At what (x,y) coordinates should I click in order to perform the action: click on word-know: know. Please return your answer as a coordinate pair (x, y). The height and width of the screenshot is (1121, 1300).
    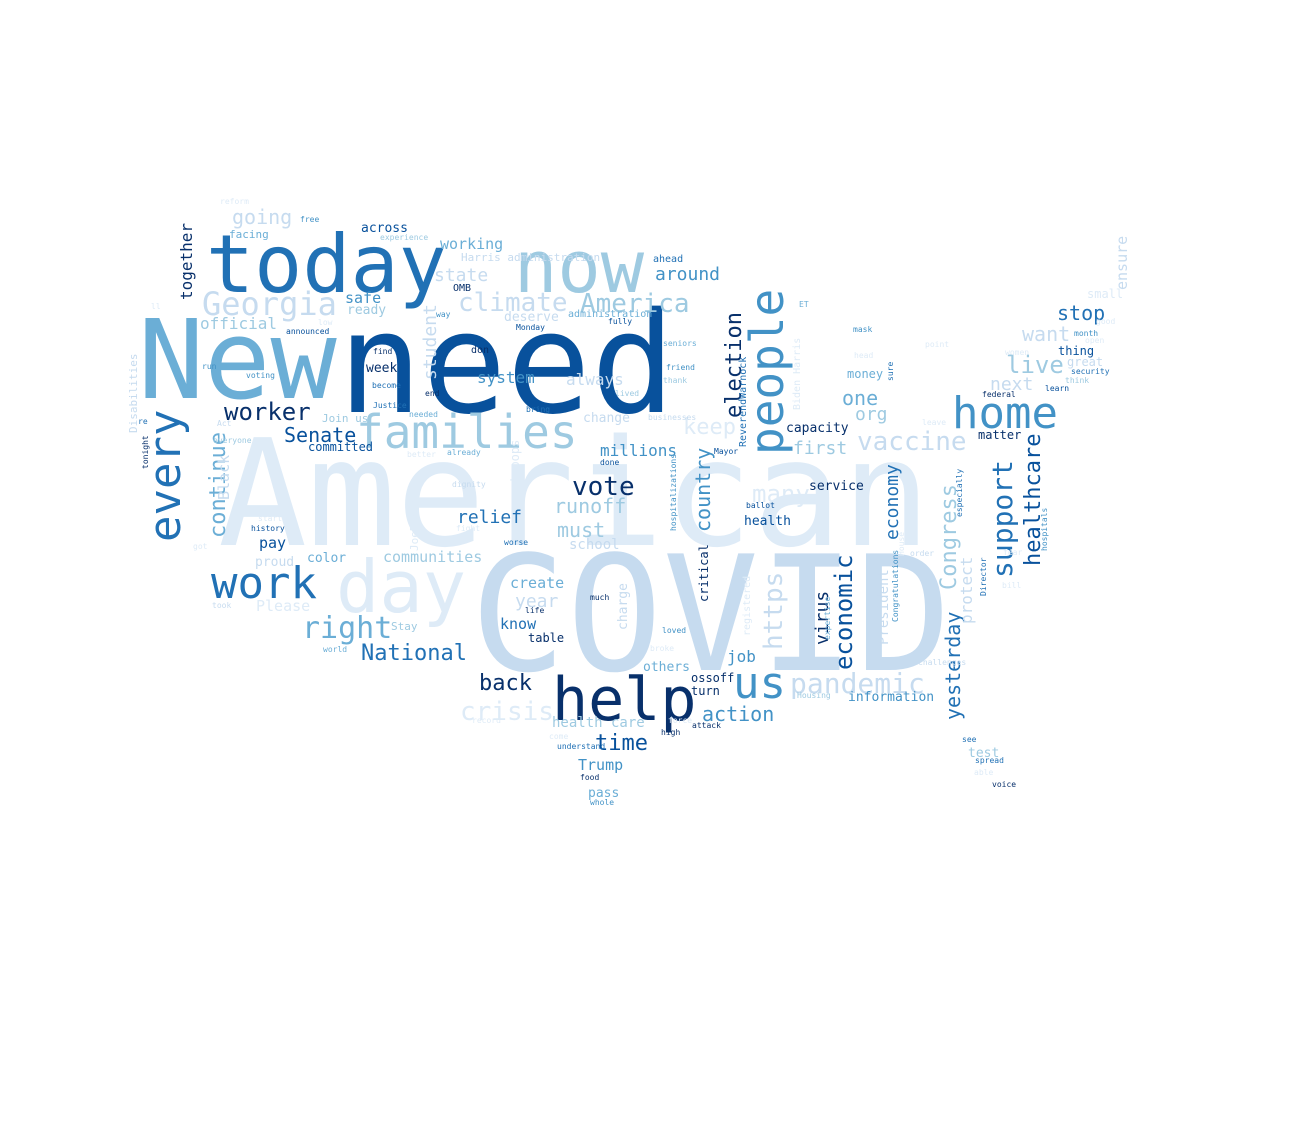
    Looking at the image, I should click on (518, 624).